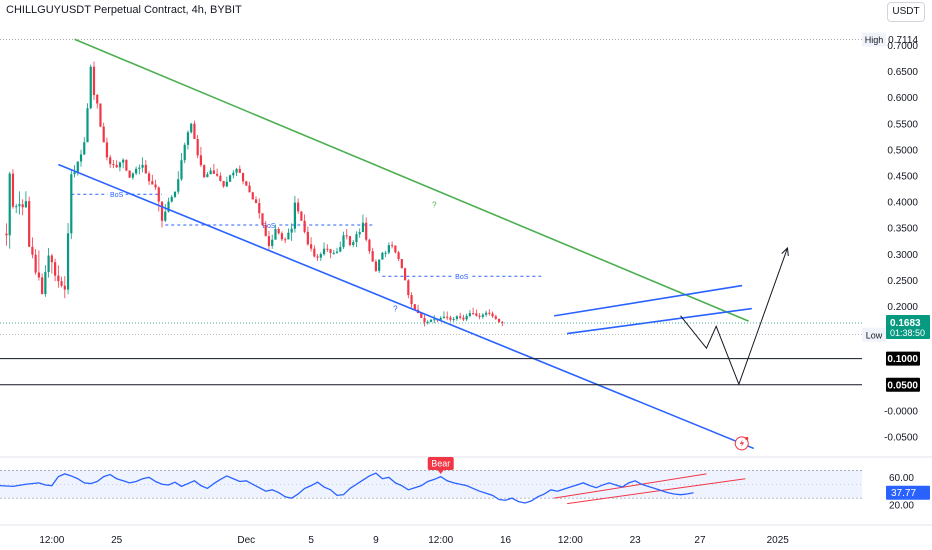 The image size is (932, 550). Describe the element at coordinates (347, 488) in the screenshot. I see `rsi-line` at that location.